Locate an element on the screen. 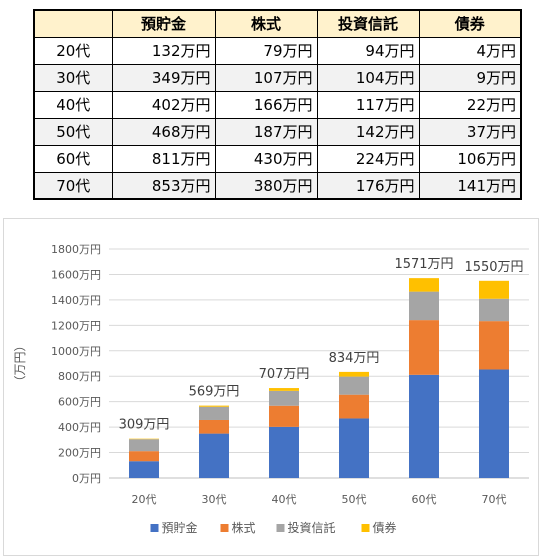 The height and width of the screenshot is (560, 546). table-row: 30代 349万円 107万円 104万円 9万円 is located at coordinates (277, 77).